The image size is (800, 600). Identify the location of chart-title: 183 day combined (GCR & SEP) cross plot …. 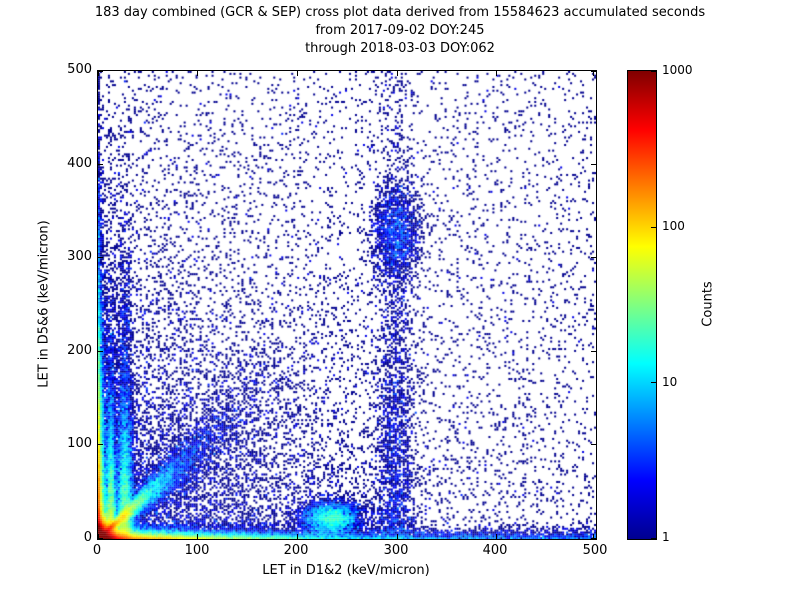
(400, 12).